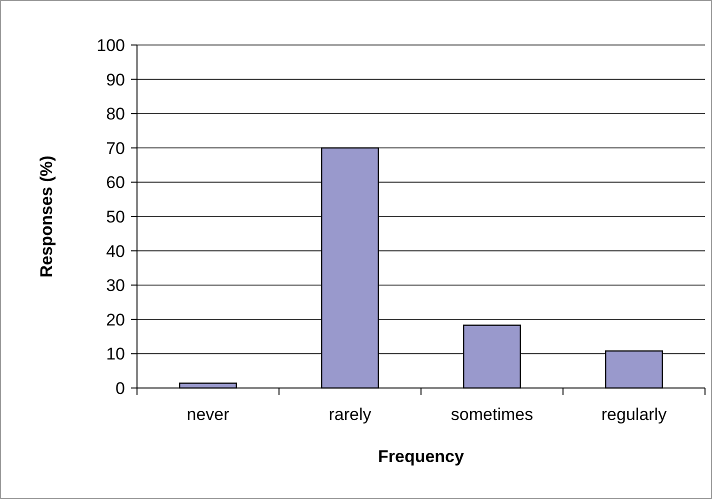  I want to click on y-tick-label: 100, so click(110, 45).